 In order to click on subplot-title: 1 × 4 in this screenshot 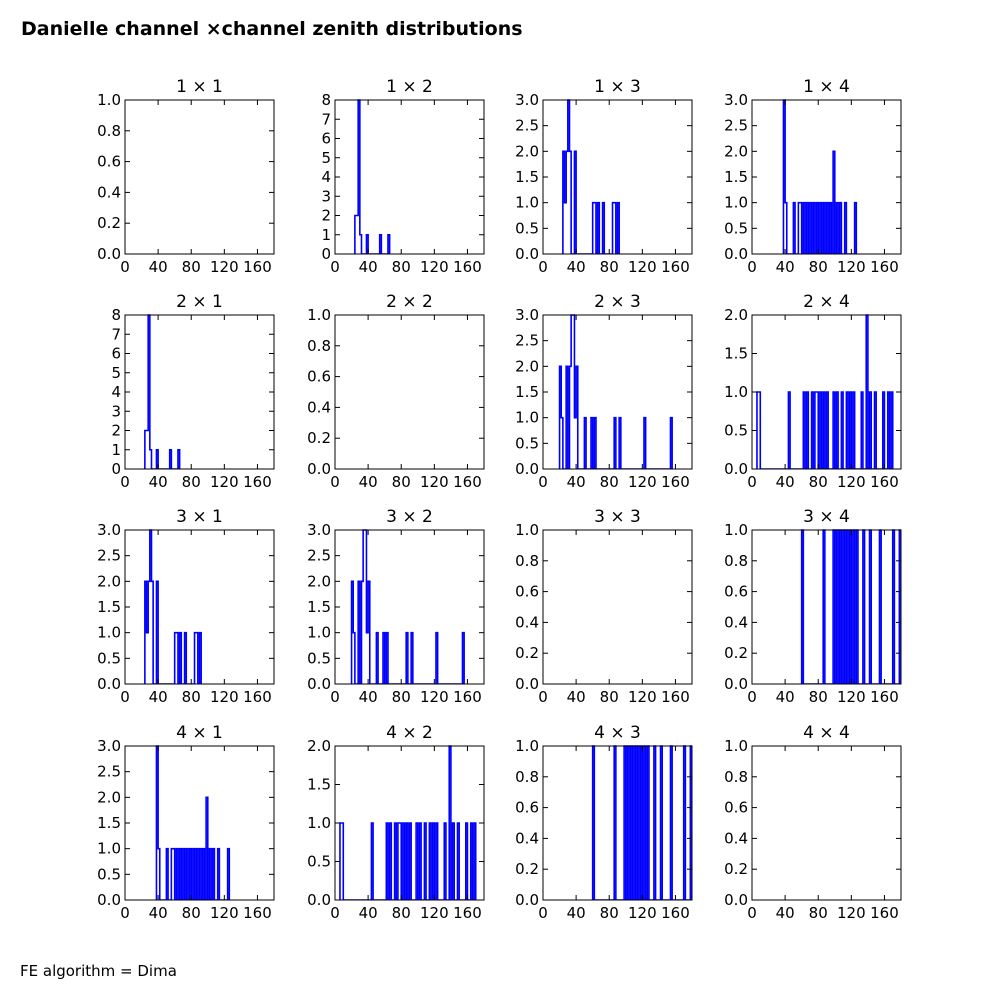, I will do `click(826, 87)`.